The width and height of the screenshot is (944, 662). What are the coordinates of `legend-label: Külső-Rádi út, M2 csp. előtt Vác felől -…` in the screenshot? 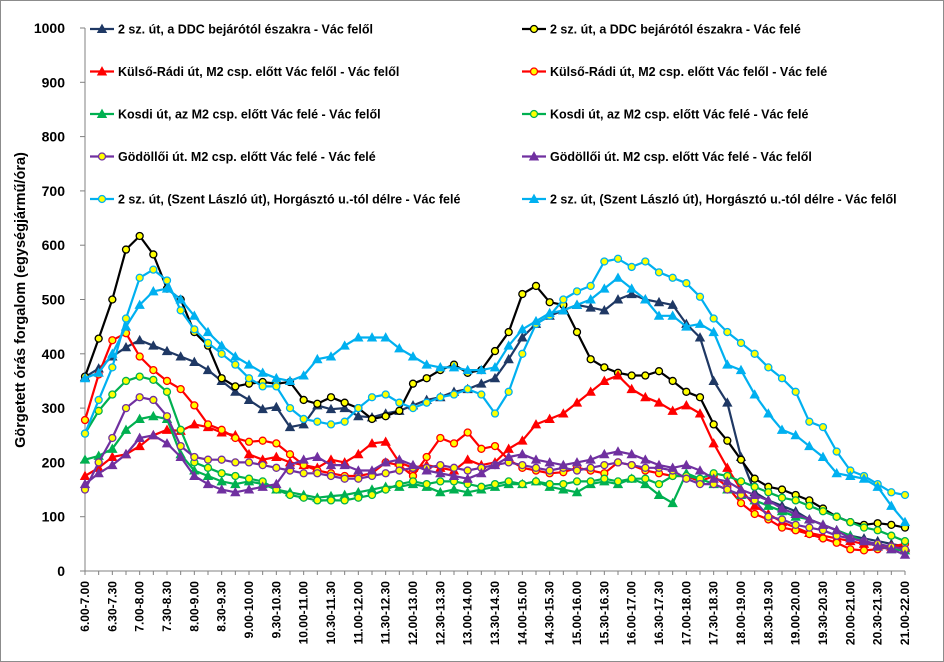 It's located at (688, 72).